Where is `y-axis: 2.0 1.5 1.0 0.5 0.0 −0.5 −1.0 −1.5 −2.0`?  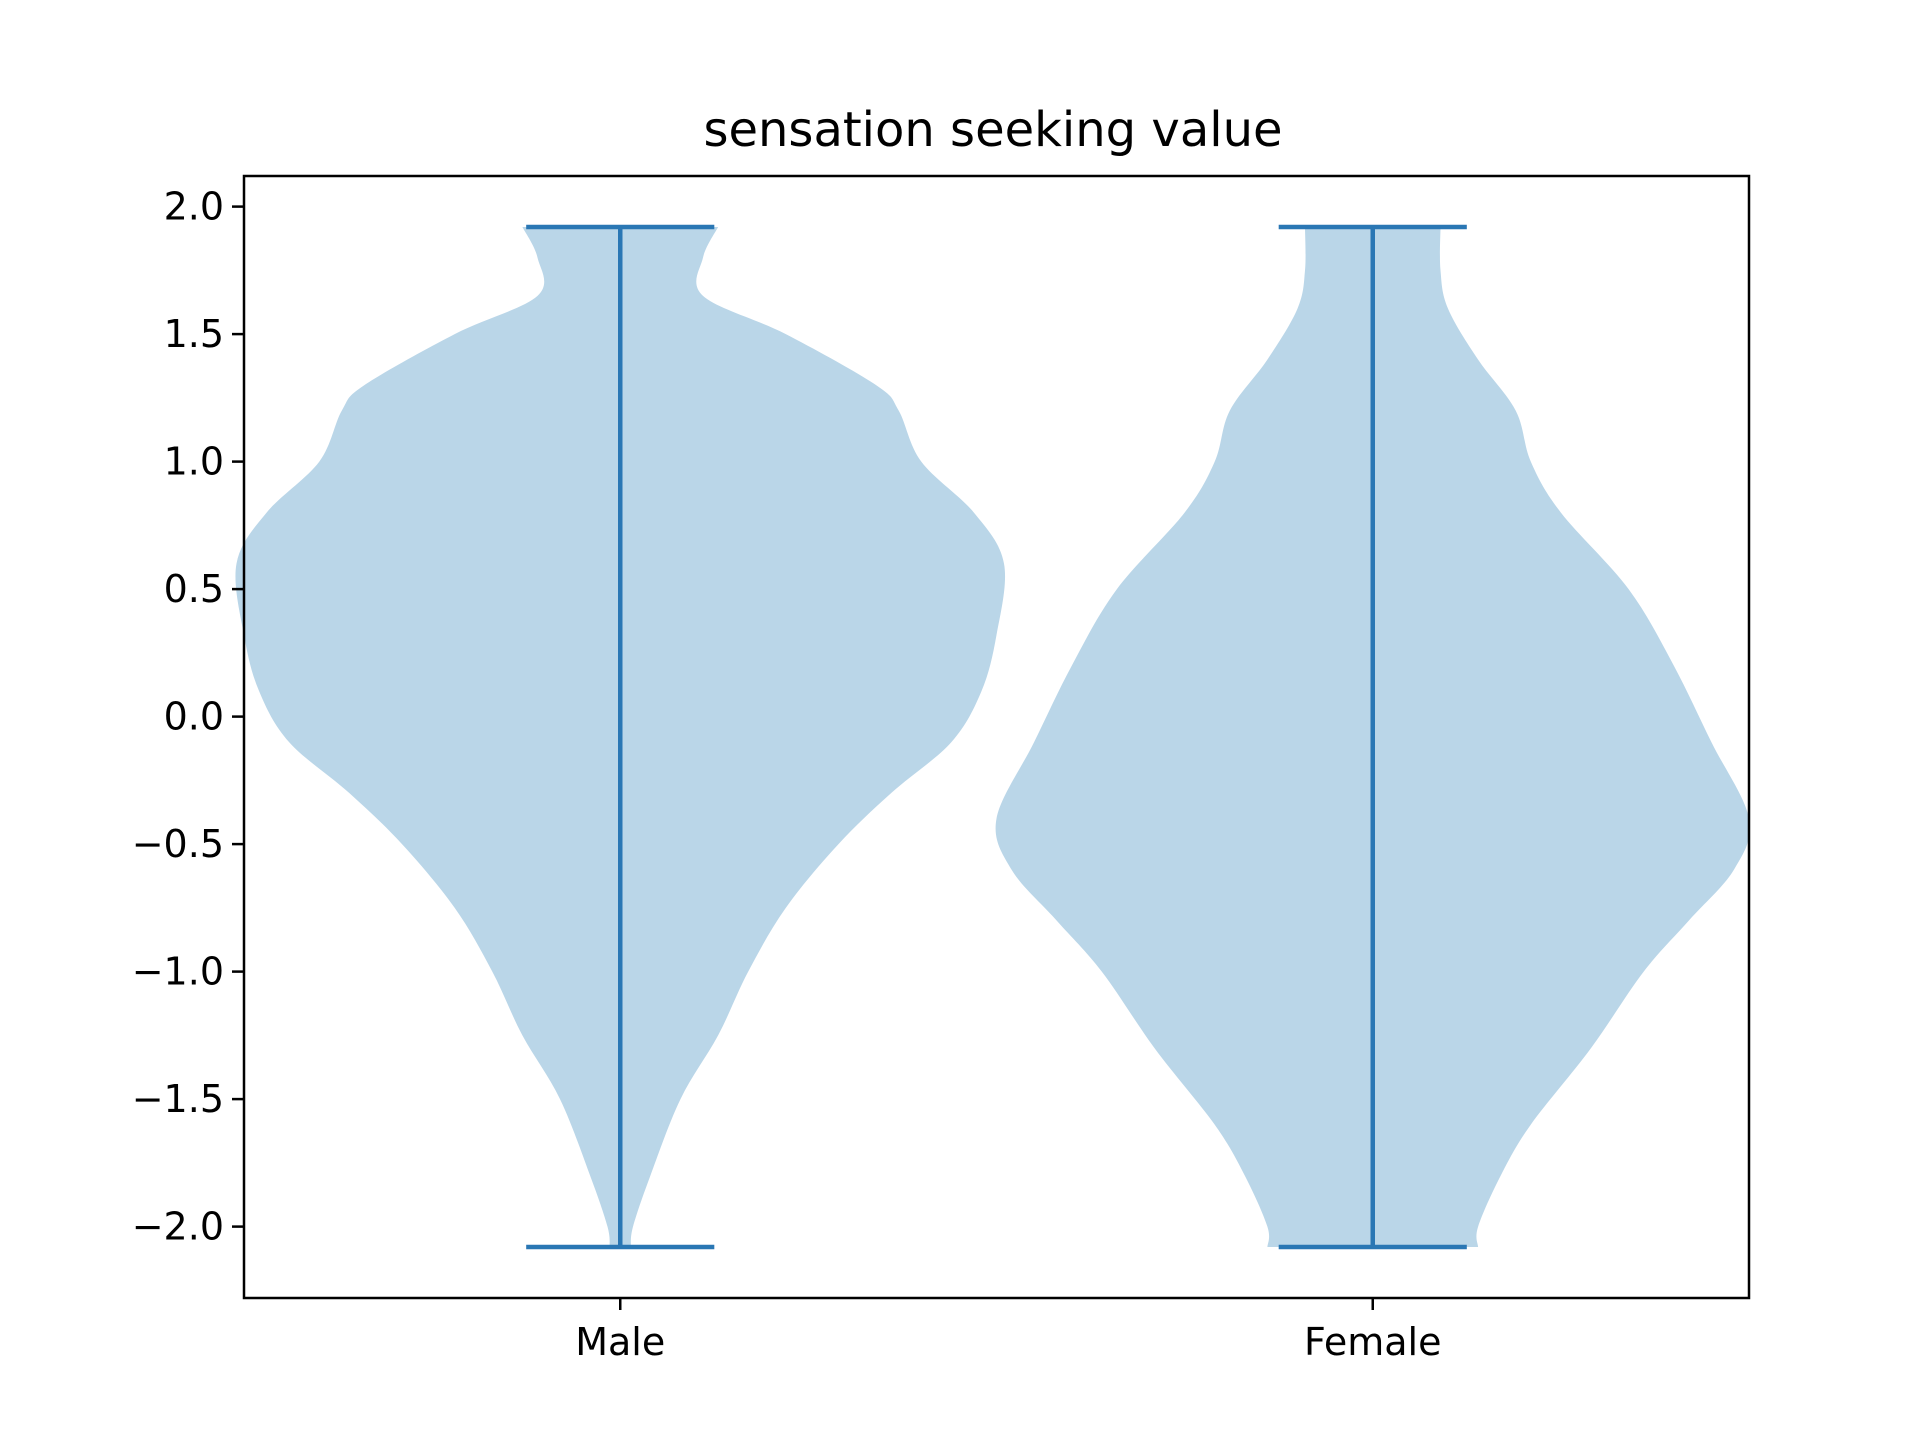 y-axis: 2.0 1.5 1.0 0.5 0.0 −0.5 −1.0 −1.5 −2.0 is located at coordinates (188, 717).